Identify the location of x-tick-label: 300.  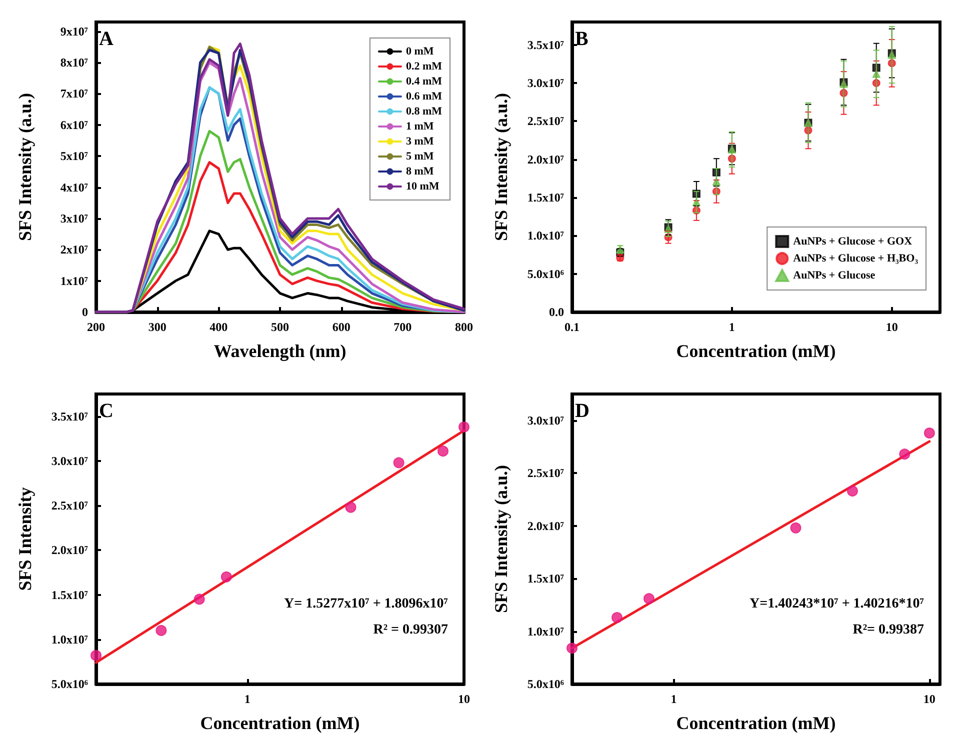
(157, 327).